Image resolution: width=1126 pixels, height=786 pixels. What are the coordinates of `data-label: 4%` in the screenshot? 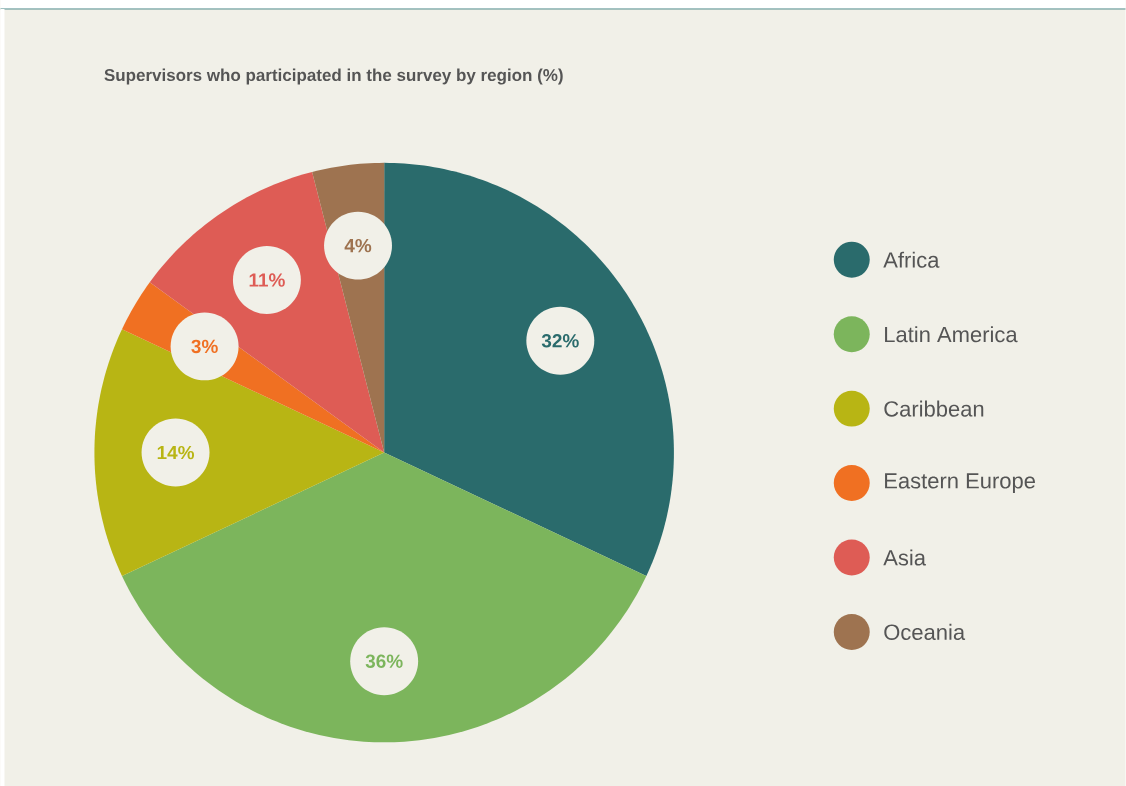 It's located at (358, 245).